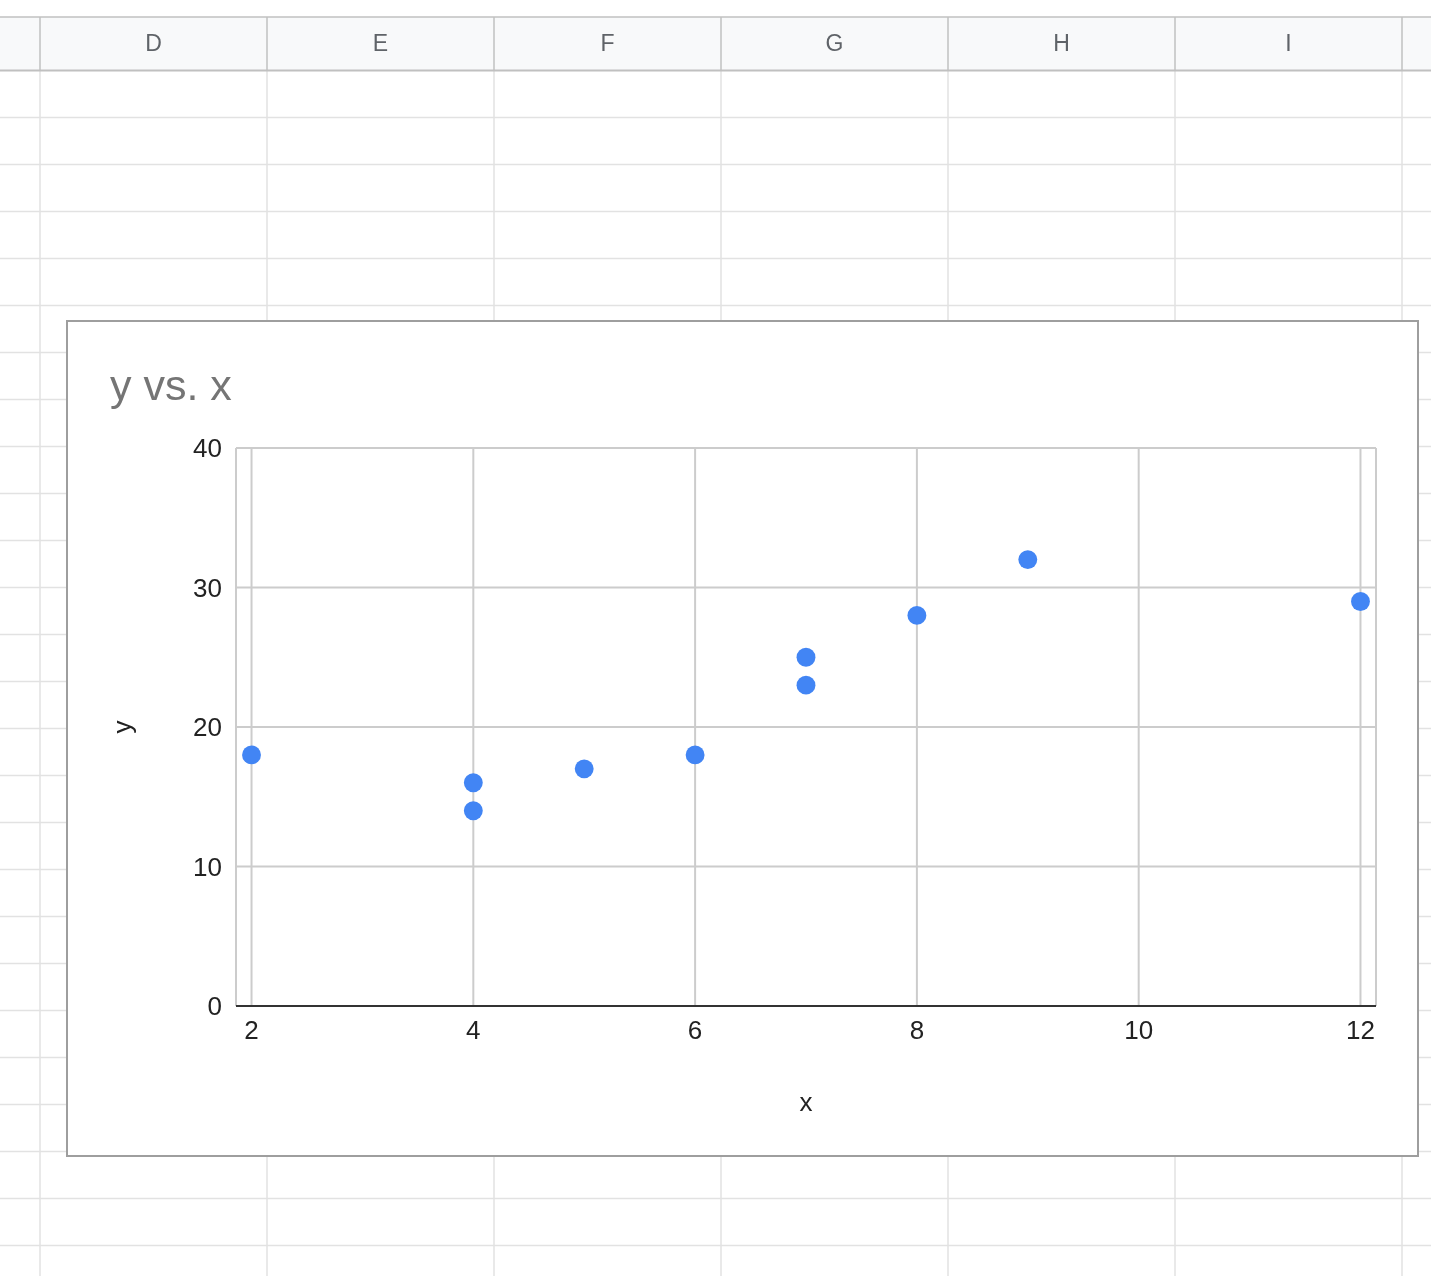  What do you see at coordinates (834, 44) in the screenshot?
I see `text: G` at bounding box center [834, 44].